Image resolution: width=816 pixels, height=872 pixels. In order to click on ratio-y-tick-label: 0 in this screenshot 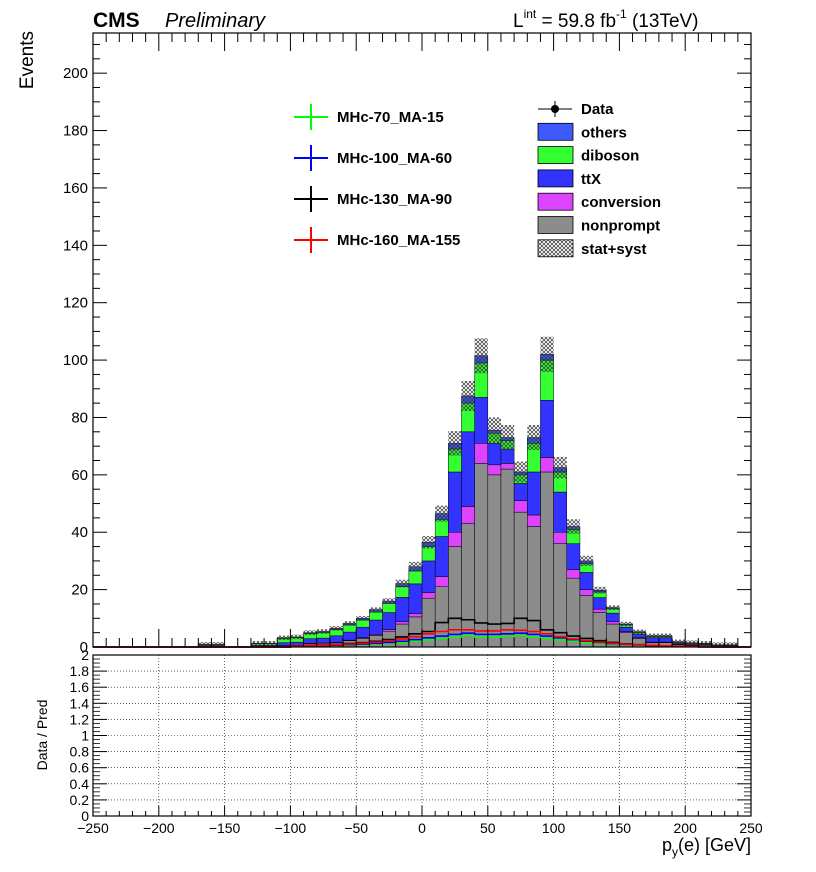, I will do `click(85, 816)`.